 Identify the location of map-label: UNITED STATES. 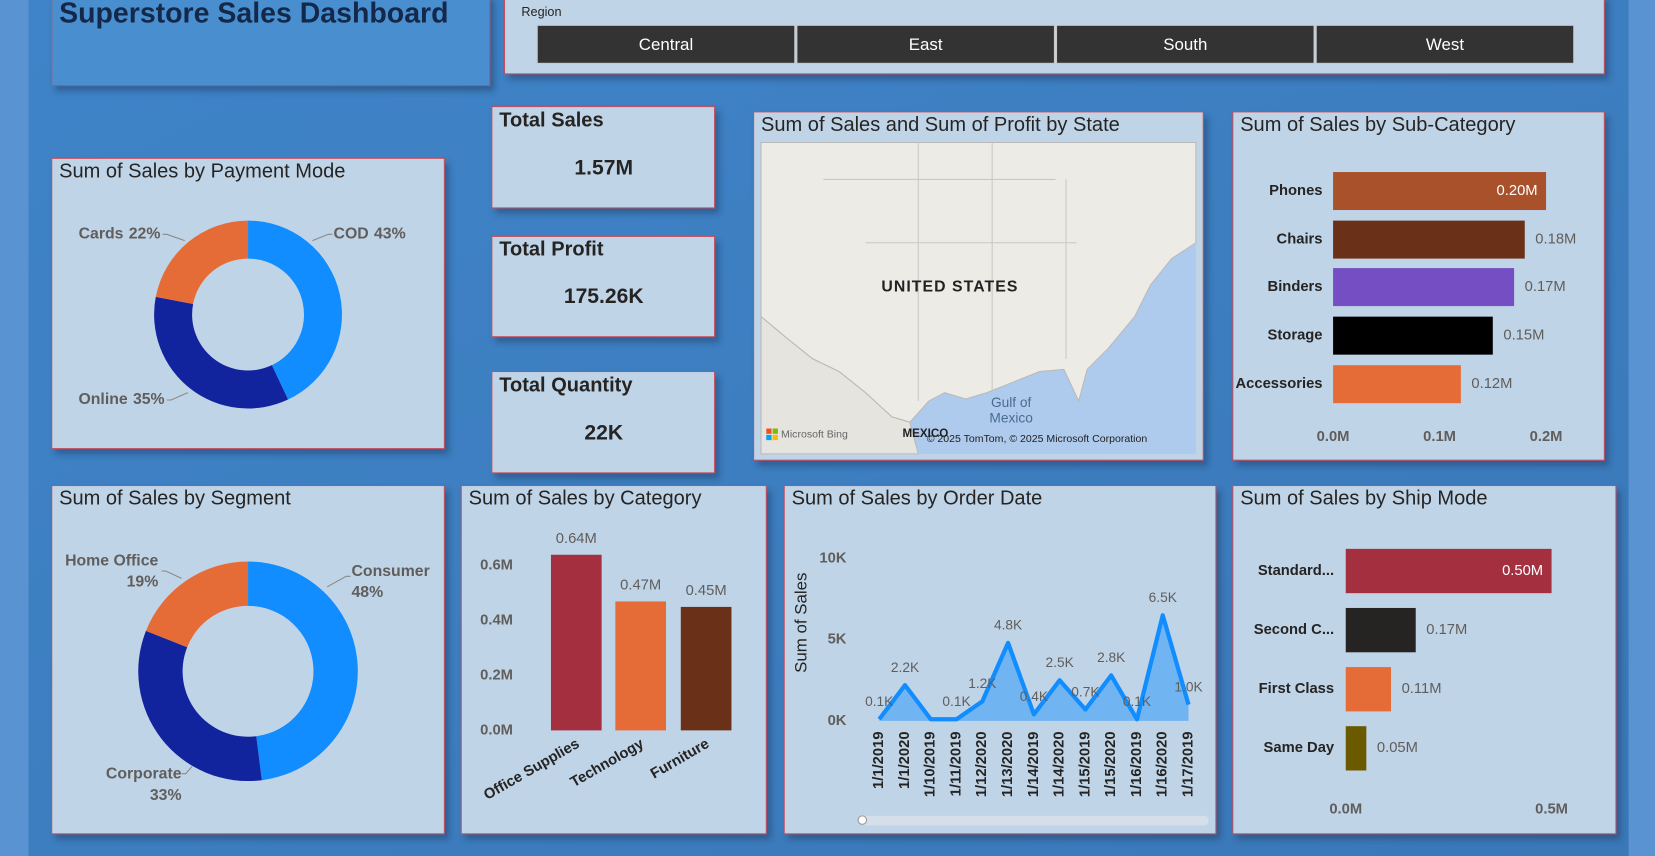
(949, 286).